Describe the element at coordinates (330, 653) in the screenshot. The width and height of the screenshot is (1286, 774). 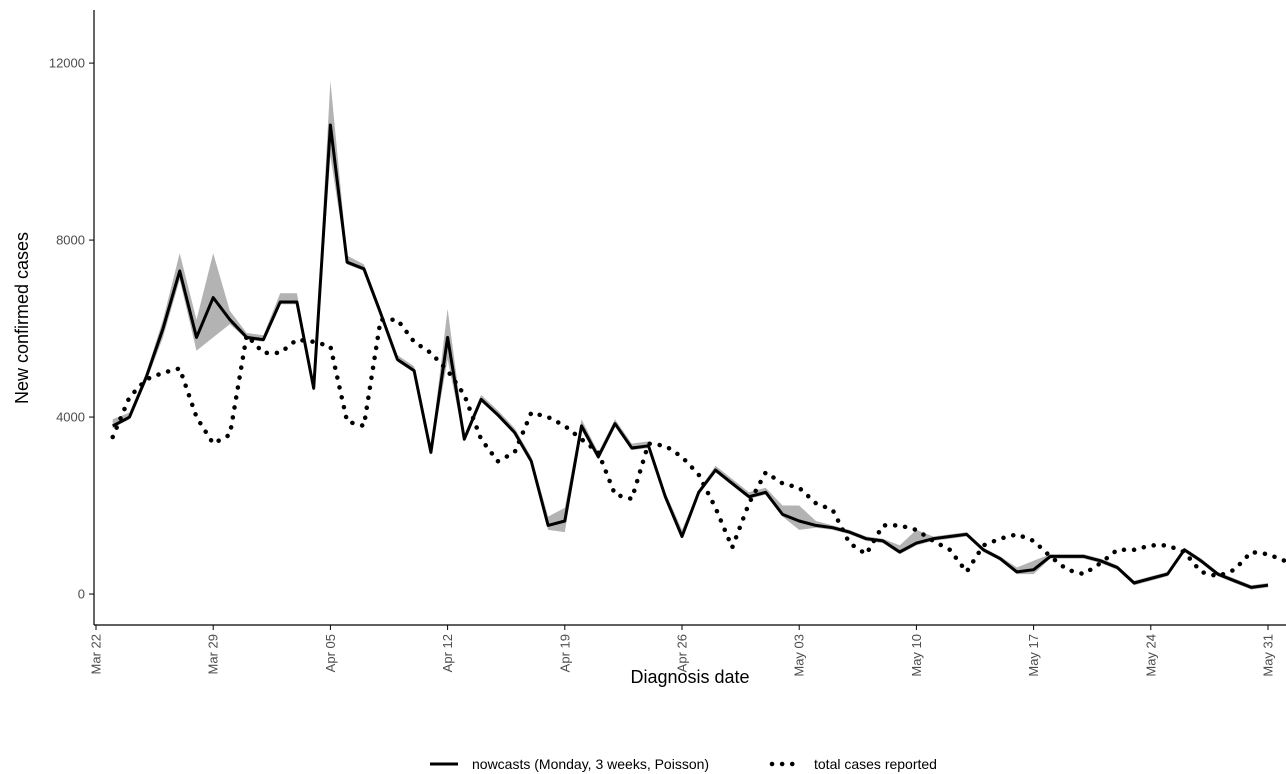
I see `x-tick-label: Apr 05` at that location.